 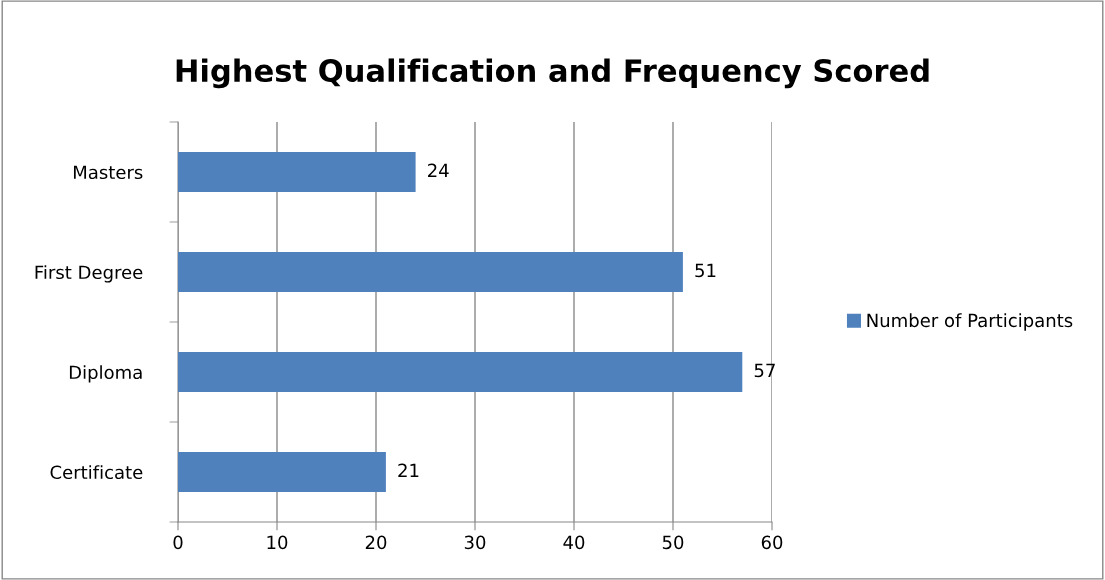 I want to click on data-label: 57, so click(x=764, y=370).